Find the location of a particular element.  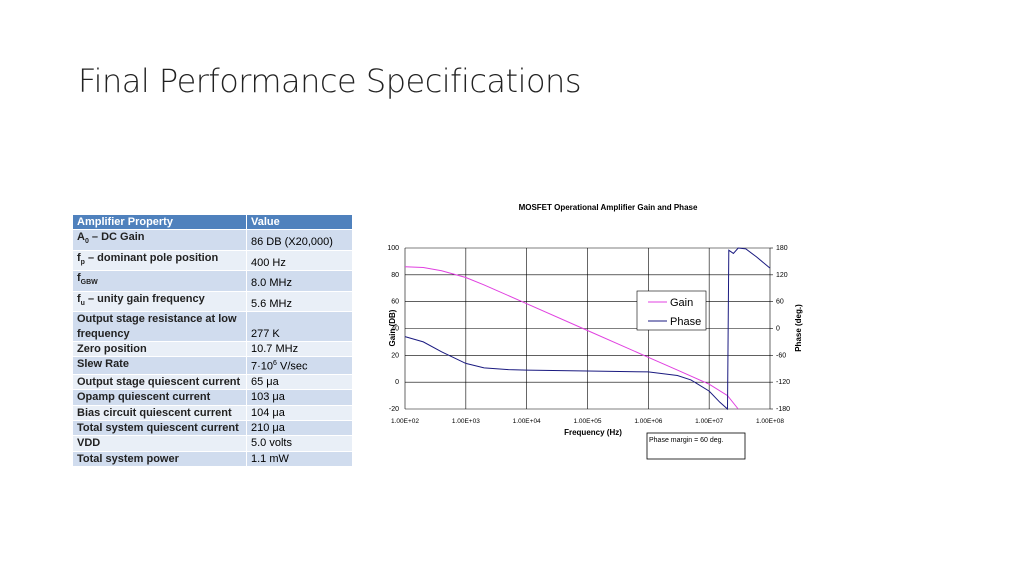

table-cell: 86 DB (X20,000) is located at coordinates (299, 240).